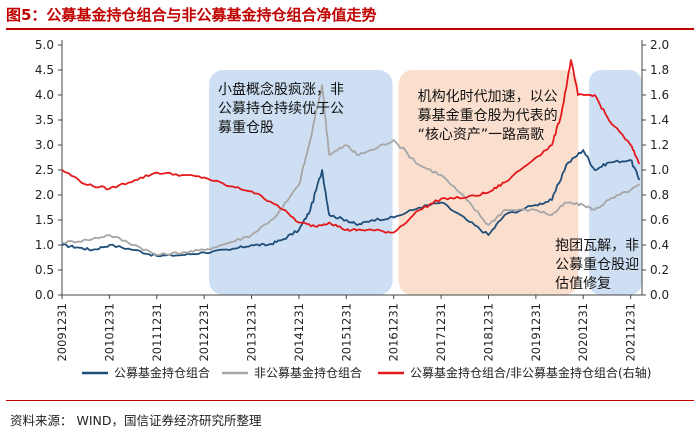  Describe the element at coordinates (350, 29) in the screenshot. I see `title-rule` at that location.